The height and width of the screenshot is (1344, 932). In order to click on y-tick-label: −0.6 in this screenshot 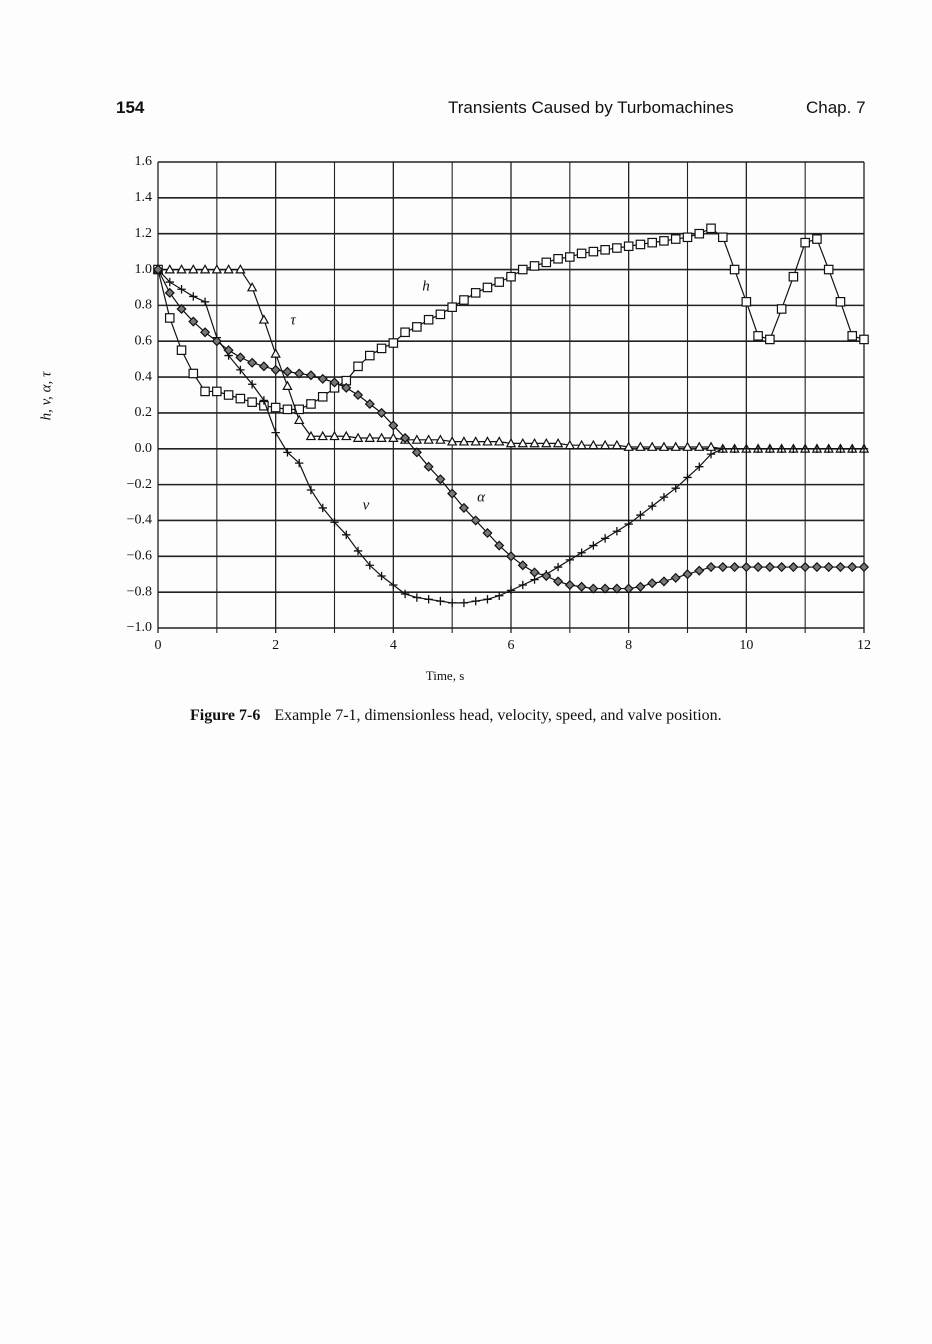, I will do `click(139, 556)`.